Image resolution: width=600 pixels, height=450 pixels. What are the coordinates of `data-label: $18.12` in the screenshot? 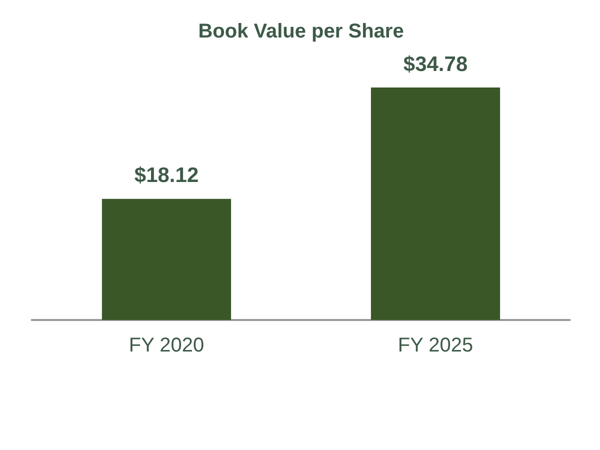 It's located at (166, 176).